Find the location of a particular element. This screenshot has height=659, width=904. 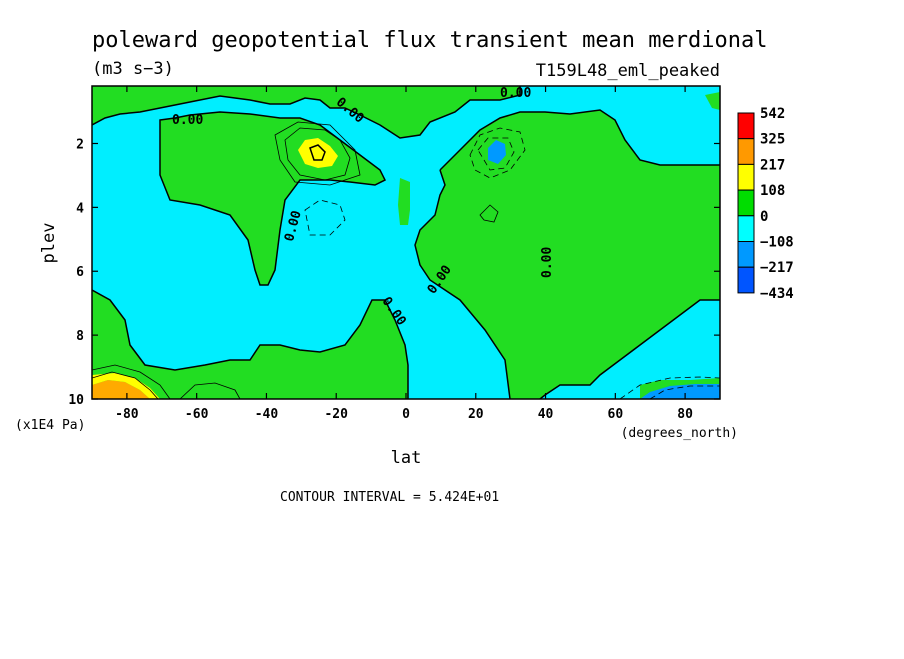

contour-interval: CONTOUR INTERVAL = 5.424E+01 is located at coordinates (389, 497).